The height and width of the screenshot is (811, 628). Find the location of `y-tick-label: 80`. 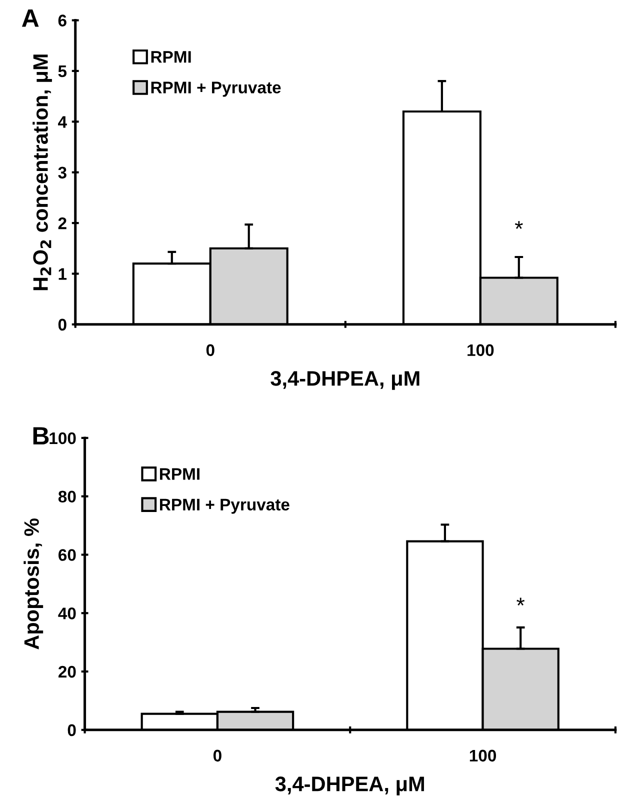

y-tick-label: 80 is located at coordinates (67, 496).